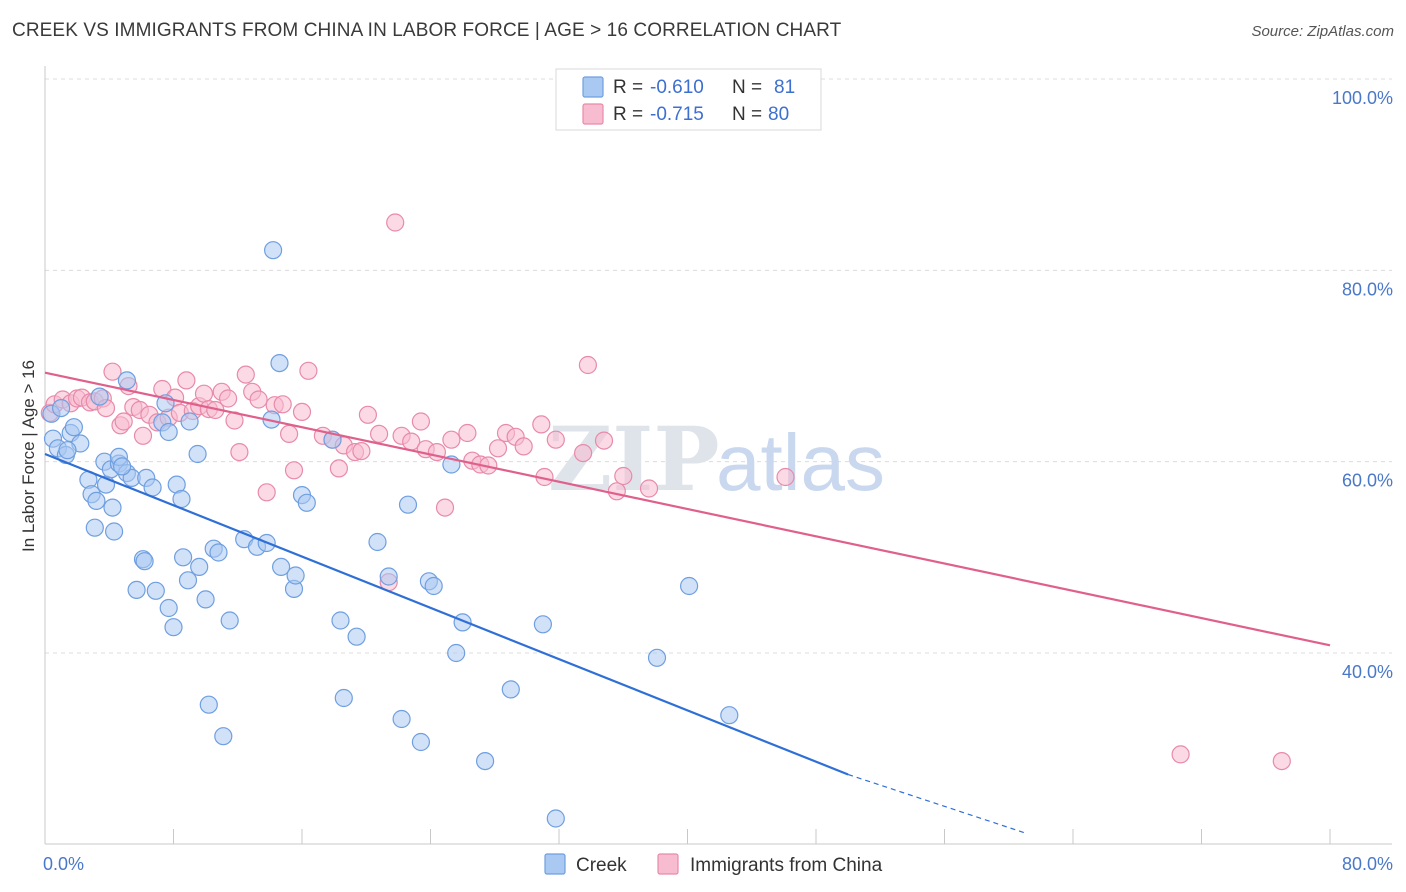 This screenshot has width=1406, height=892. Describe the element at coordinates (800, 462) in the screenshot. I see `watermark-atlas: atlas` at that location.